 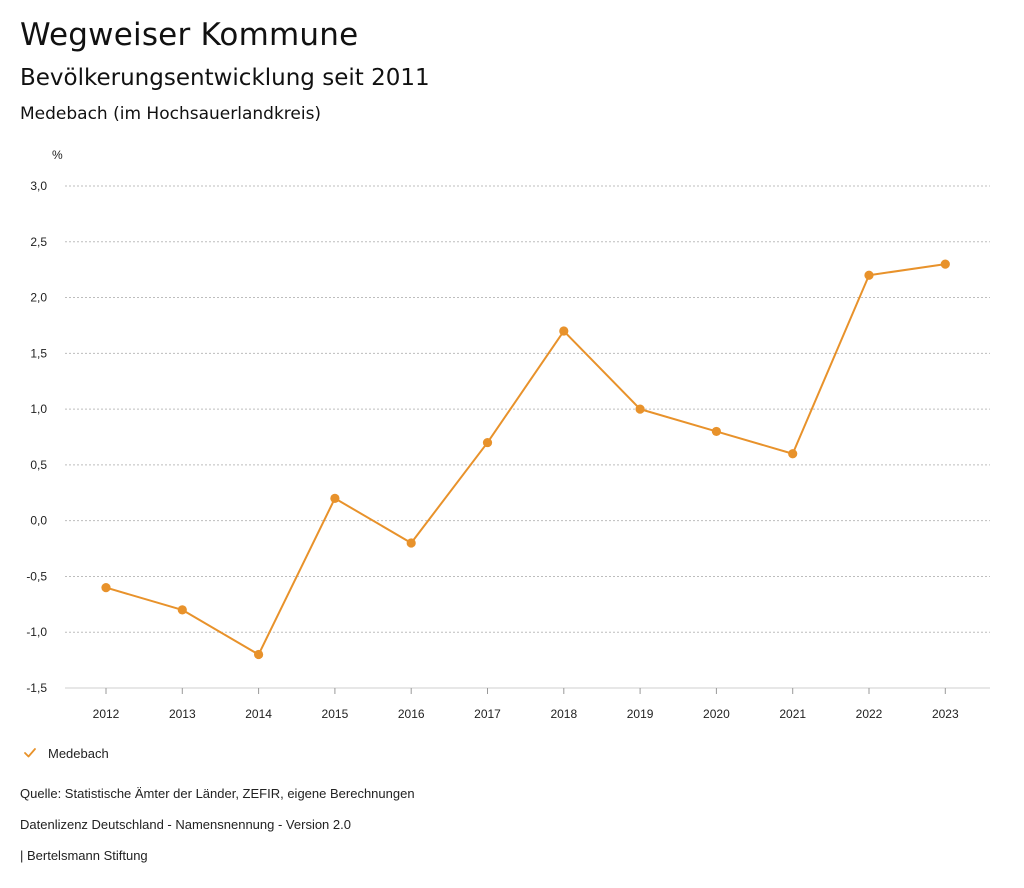 What do you see at coordinates (38, 242) in the screenshot?
I see `y-tick-label: 2,5` at bounding box center [38, 242].